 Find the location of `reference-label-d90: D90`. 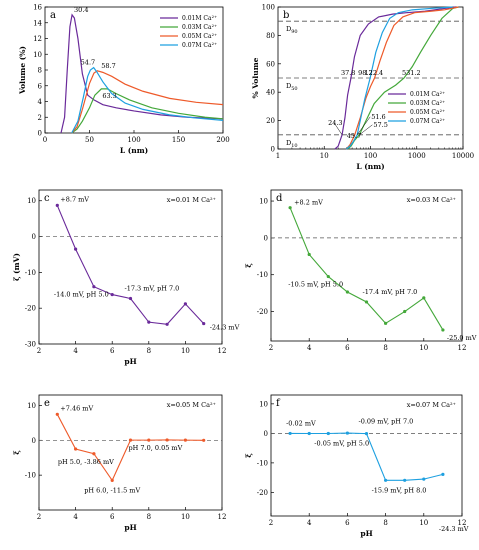

reference-label-d90: D90 is located at coordinates (292, 30).